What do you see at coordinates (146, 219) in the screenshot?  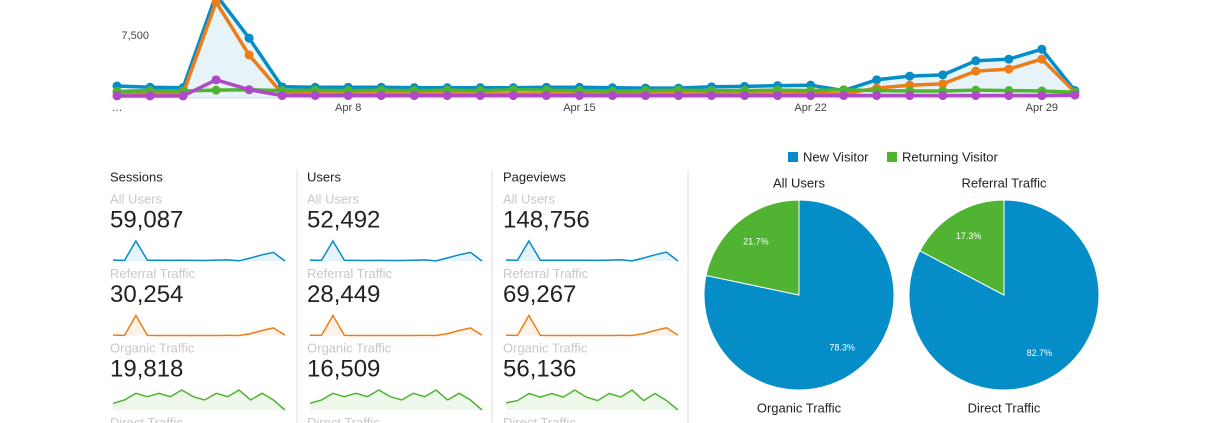 I see `metric-value: 59,087` at bounding box center [146, 219].